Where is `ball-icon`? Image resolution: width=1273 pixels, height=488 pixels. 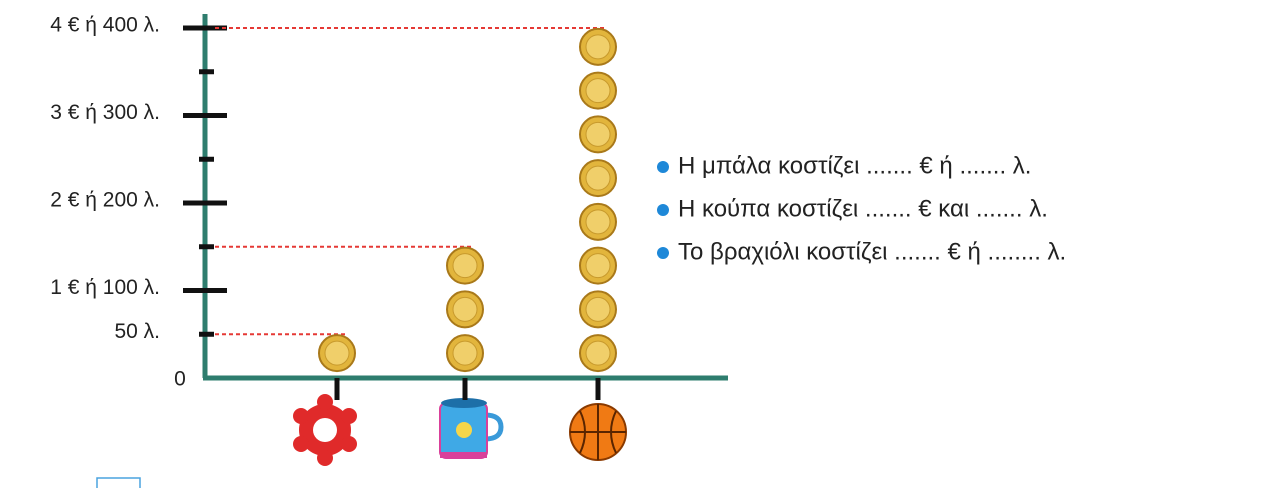 ball-icon is located at coordinates (598, 432).